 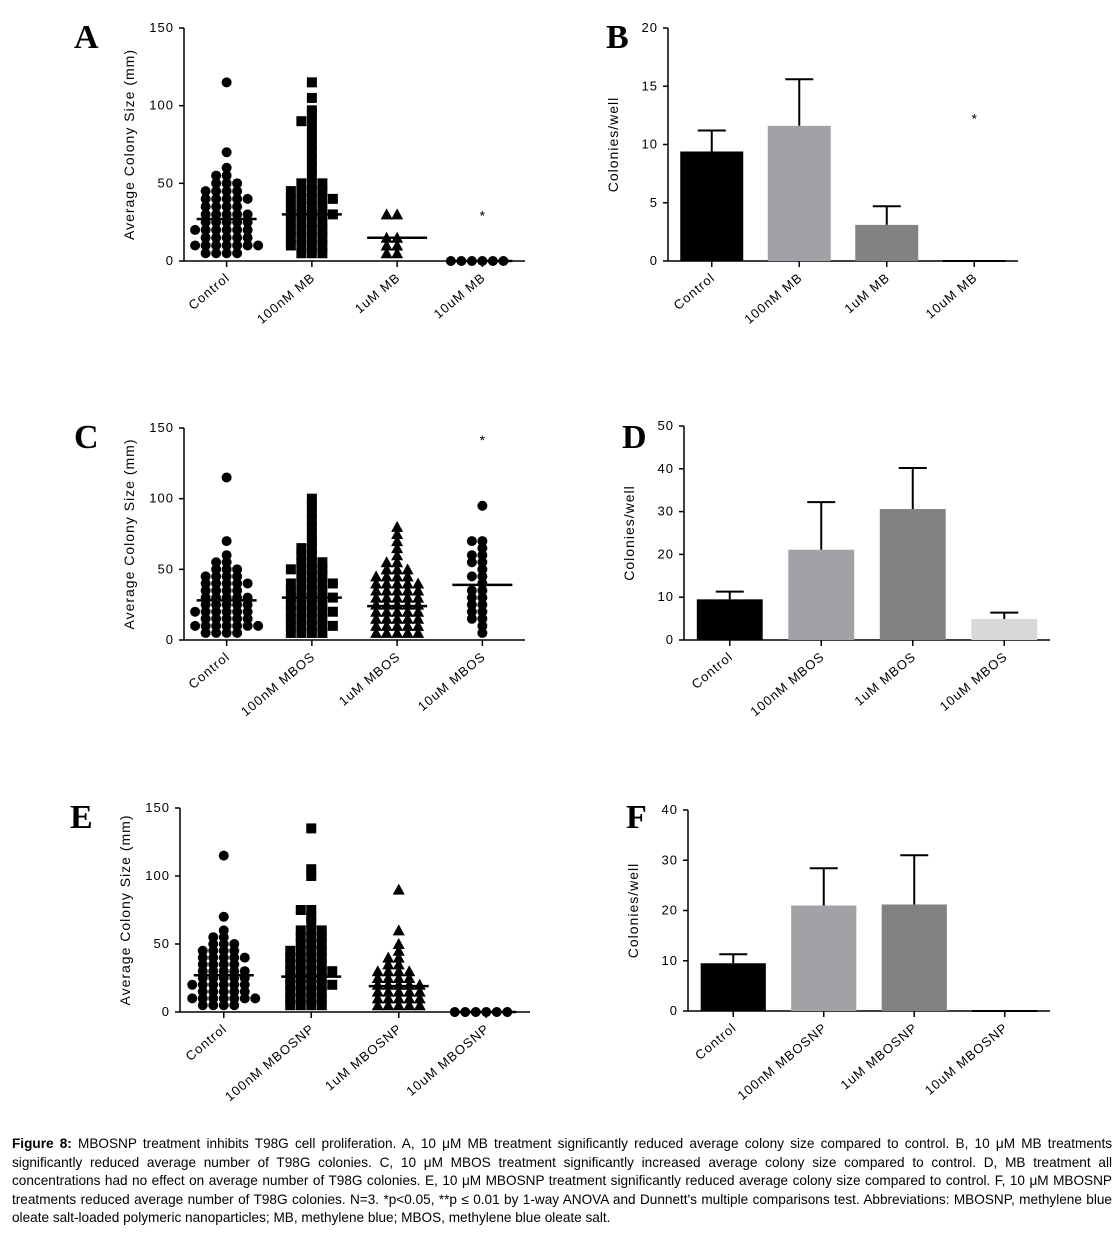 I want to click on y-axis-label: Average Colony Size (mm), so click(x=129, y=144).